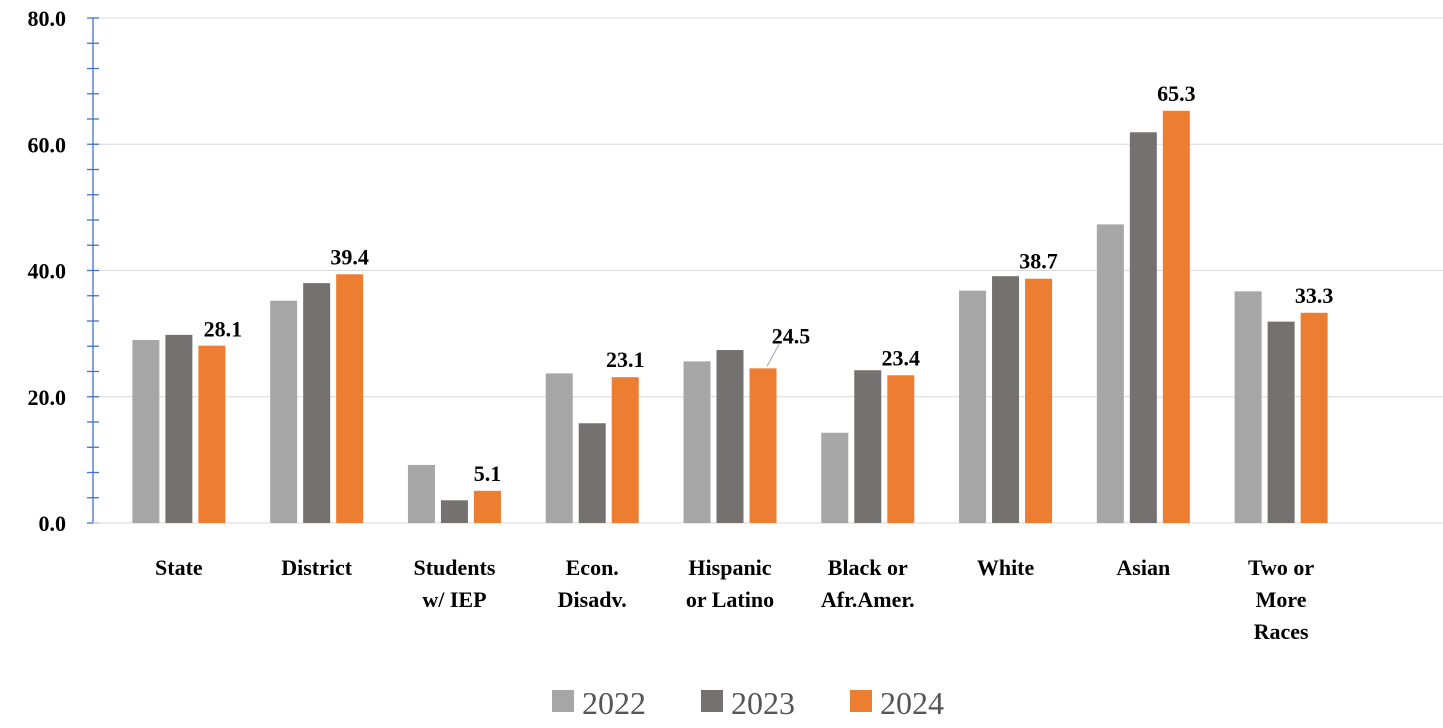  Describe the element at coordinates (1281, 567) in the screenshot. I see `x-tick-label: Two or` at that location.